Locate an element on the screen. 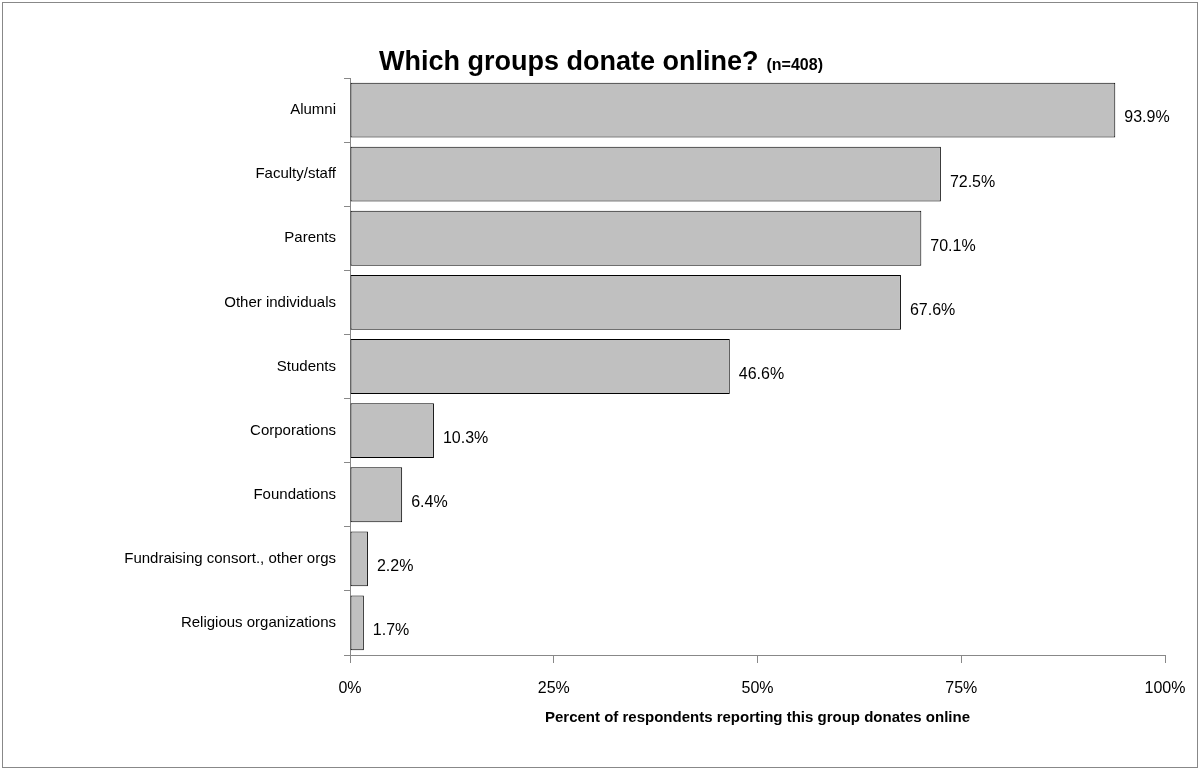 The width and height of the screenshot is (1202, 772). data-label: 70.1% is located at coordinates (953, 245).